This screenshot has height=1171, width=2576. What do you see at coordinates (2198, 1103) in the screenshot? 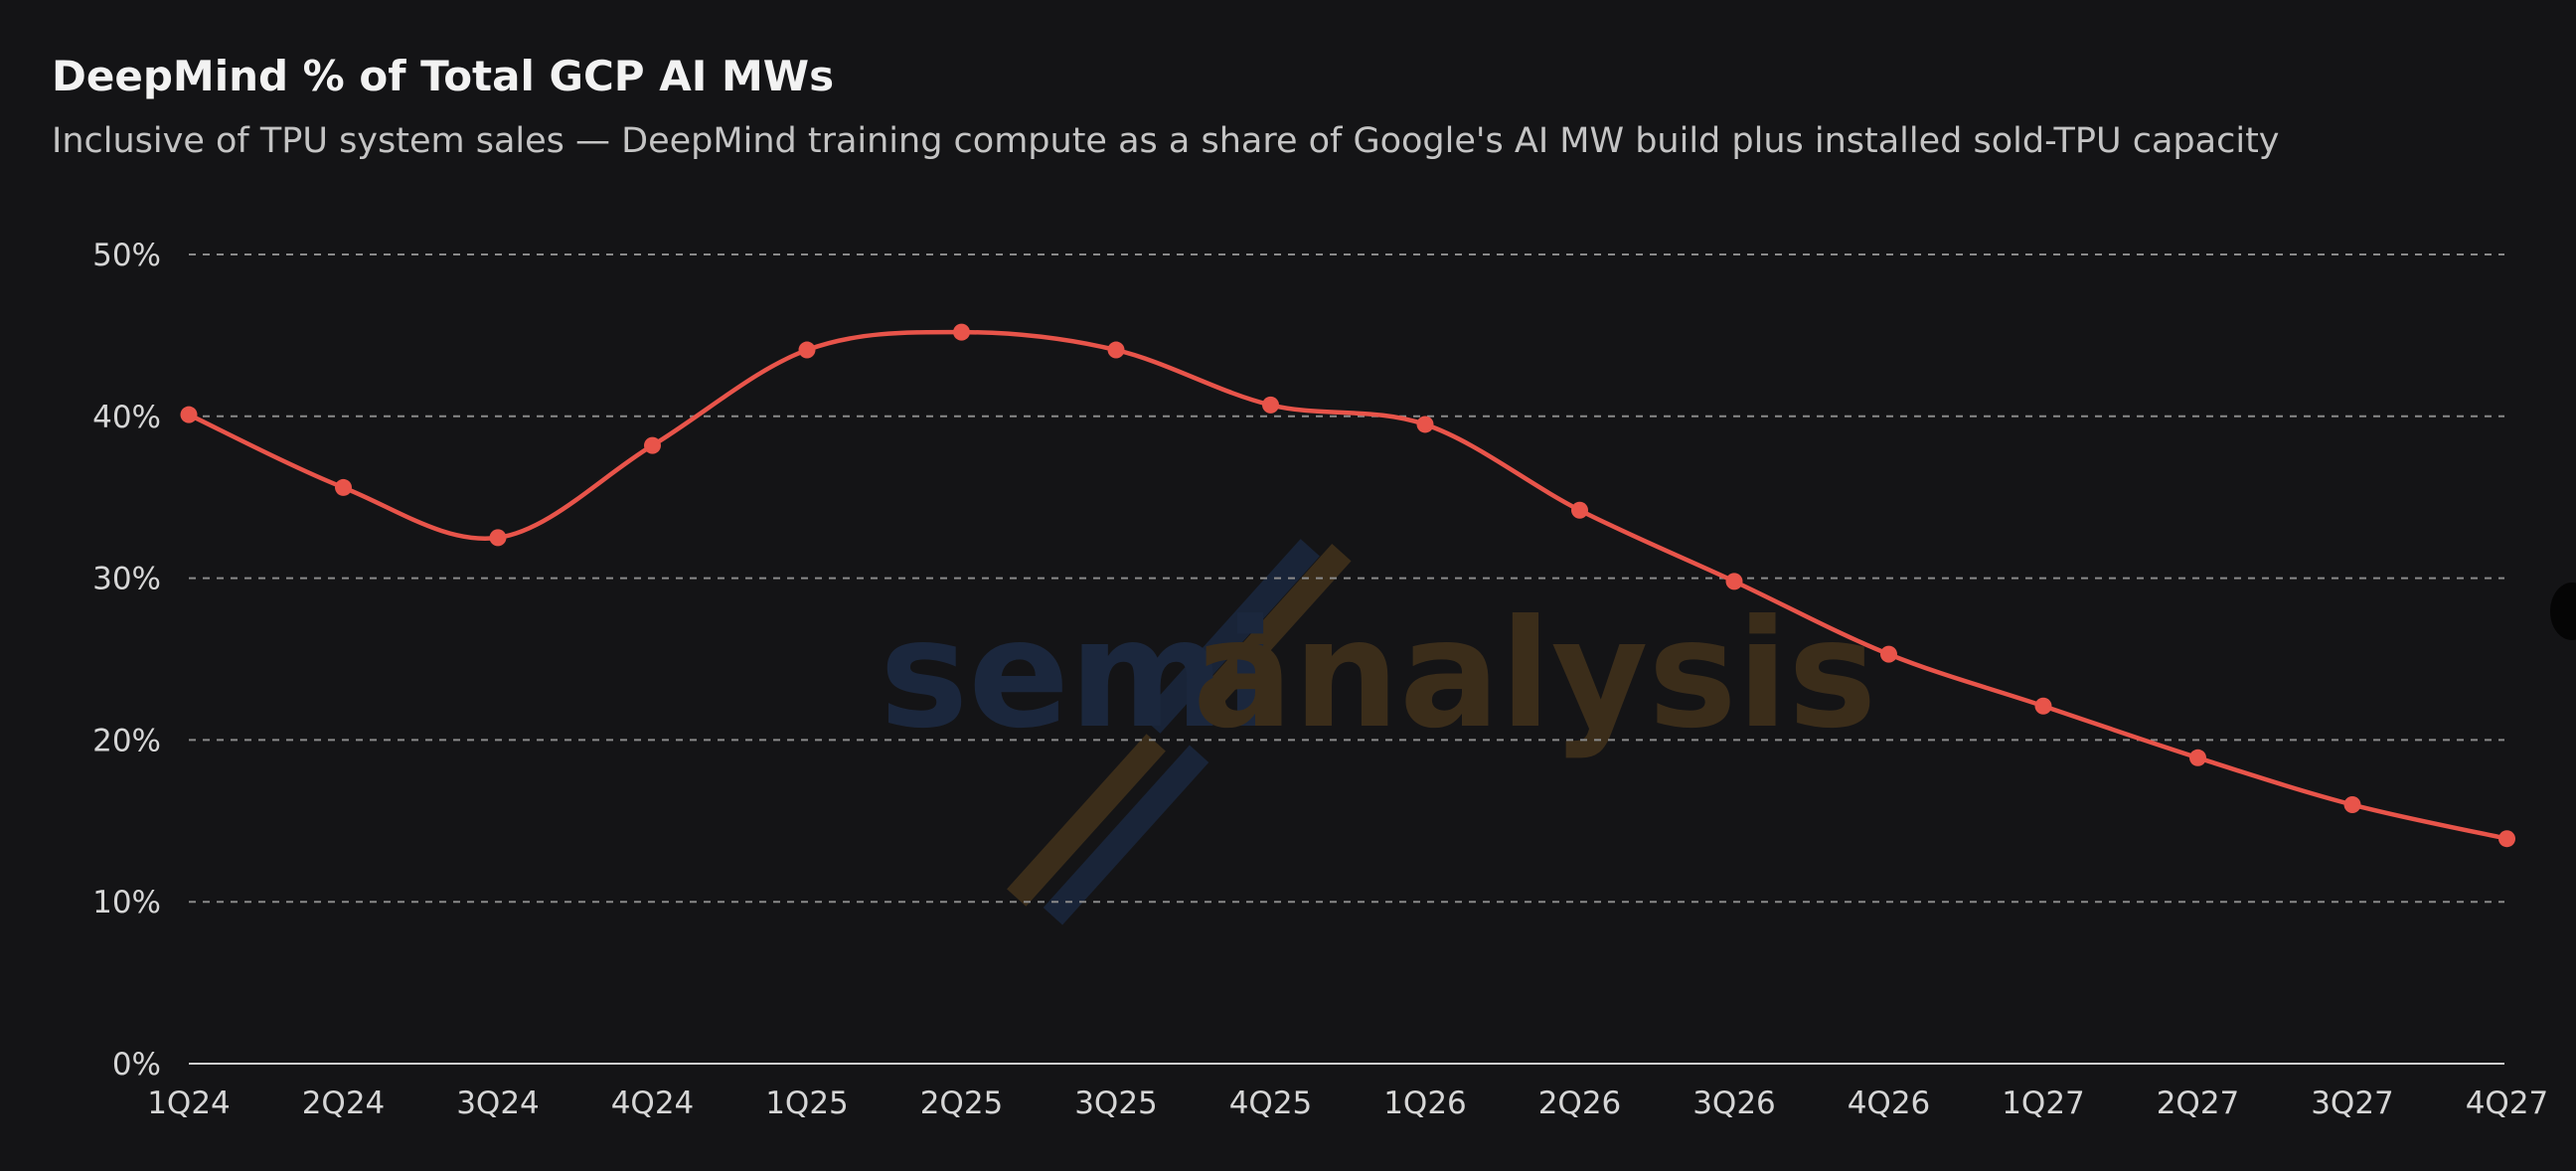
I see `x-tick-label: 2Q27` at bounding box center [2198, 1103].